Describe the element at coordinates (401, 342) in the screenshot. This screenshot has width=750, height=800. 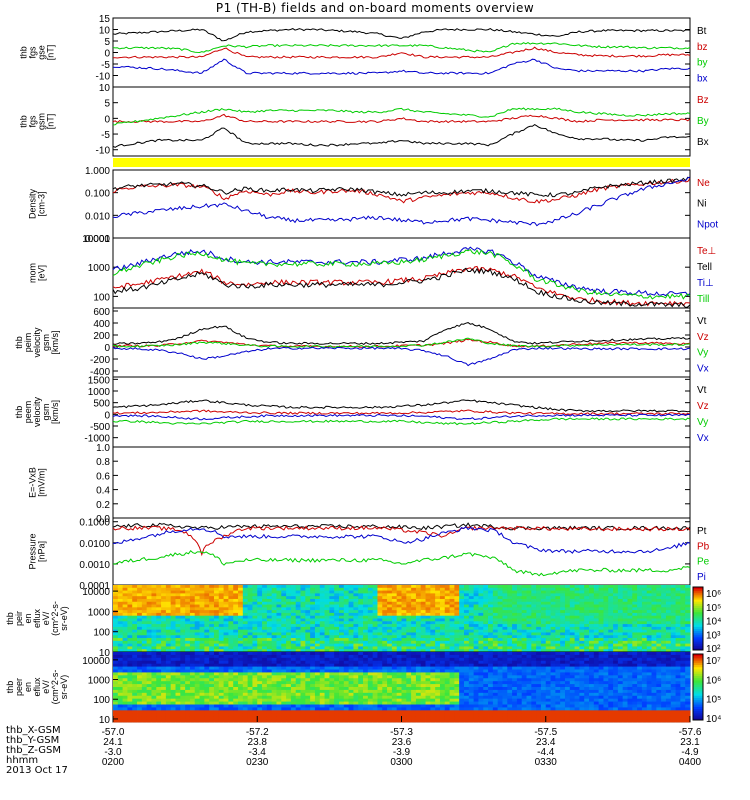
I see `series-line-vy` at that location.